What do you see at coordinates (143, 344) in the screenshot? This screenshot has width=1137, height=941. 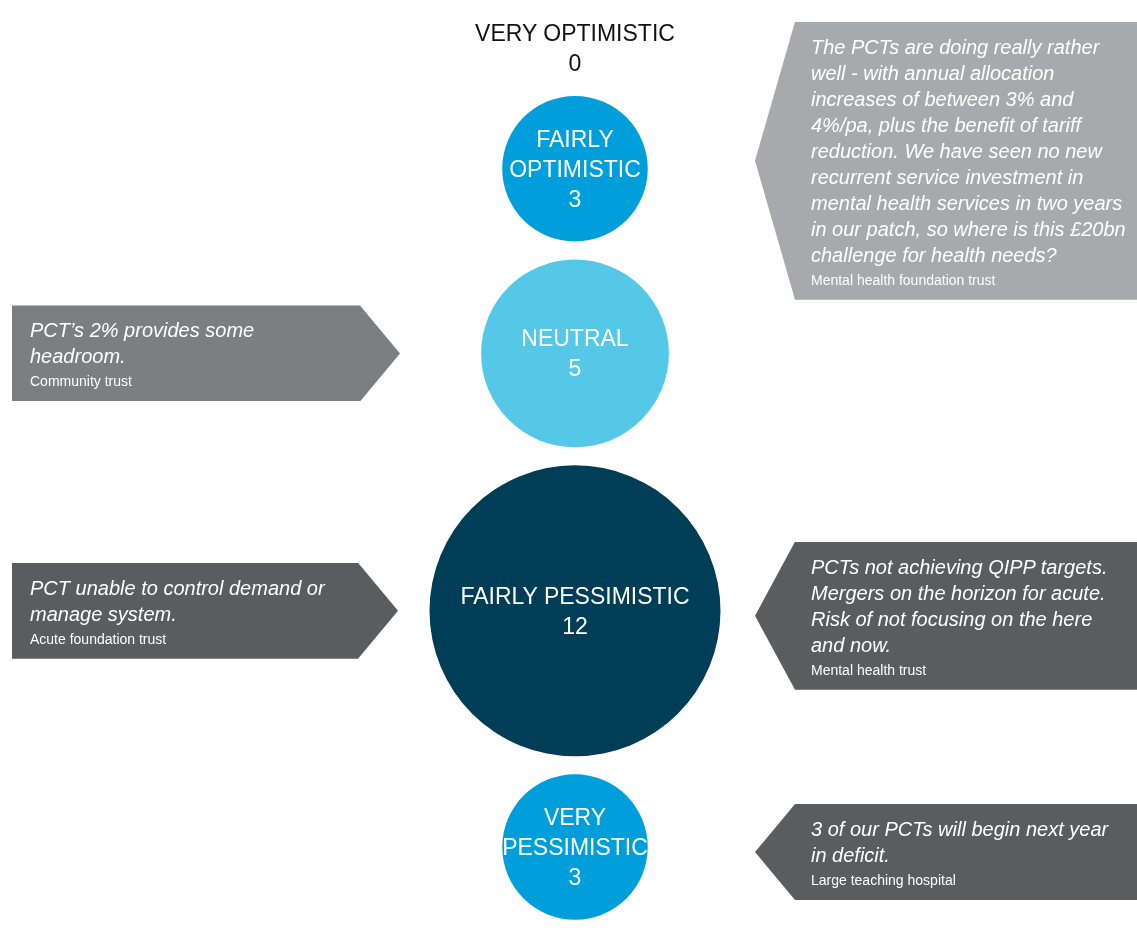 I see `text: PCT’s 2% provides some headroom.` at bounding box center [143, 344].